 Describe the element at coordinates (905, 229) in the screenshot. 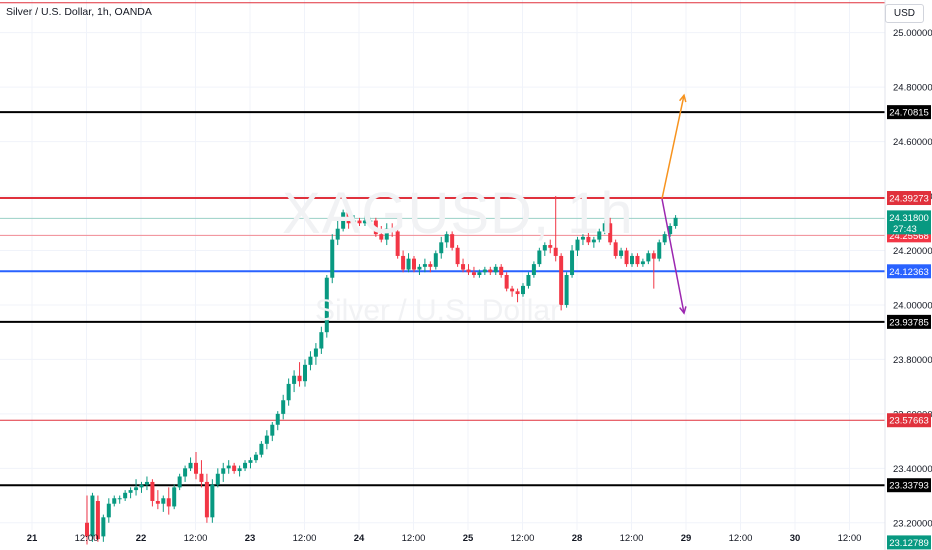

I see `countdown-tag: 27:43` at that location.